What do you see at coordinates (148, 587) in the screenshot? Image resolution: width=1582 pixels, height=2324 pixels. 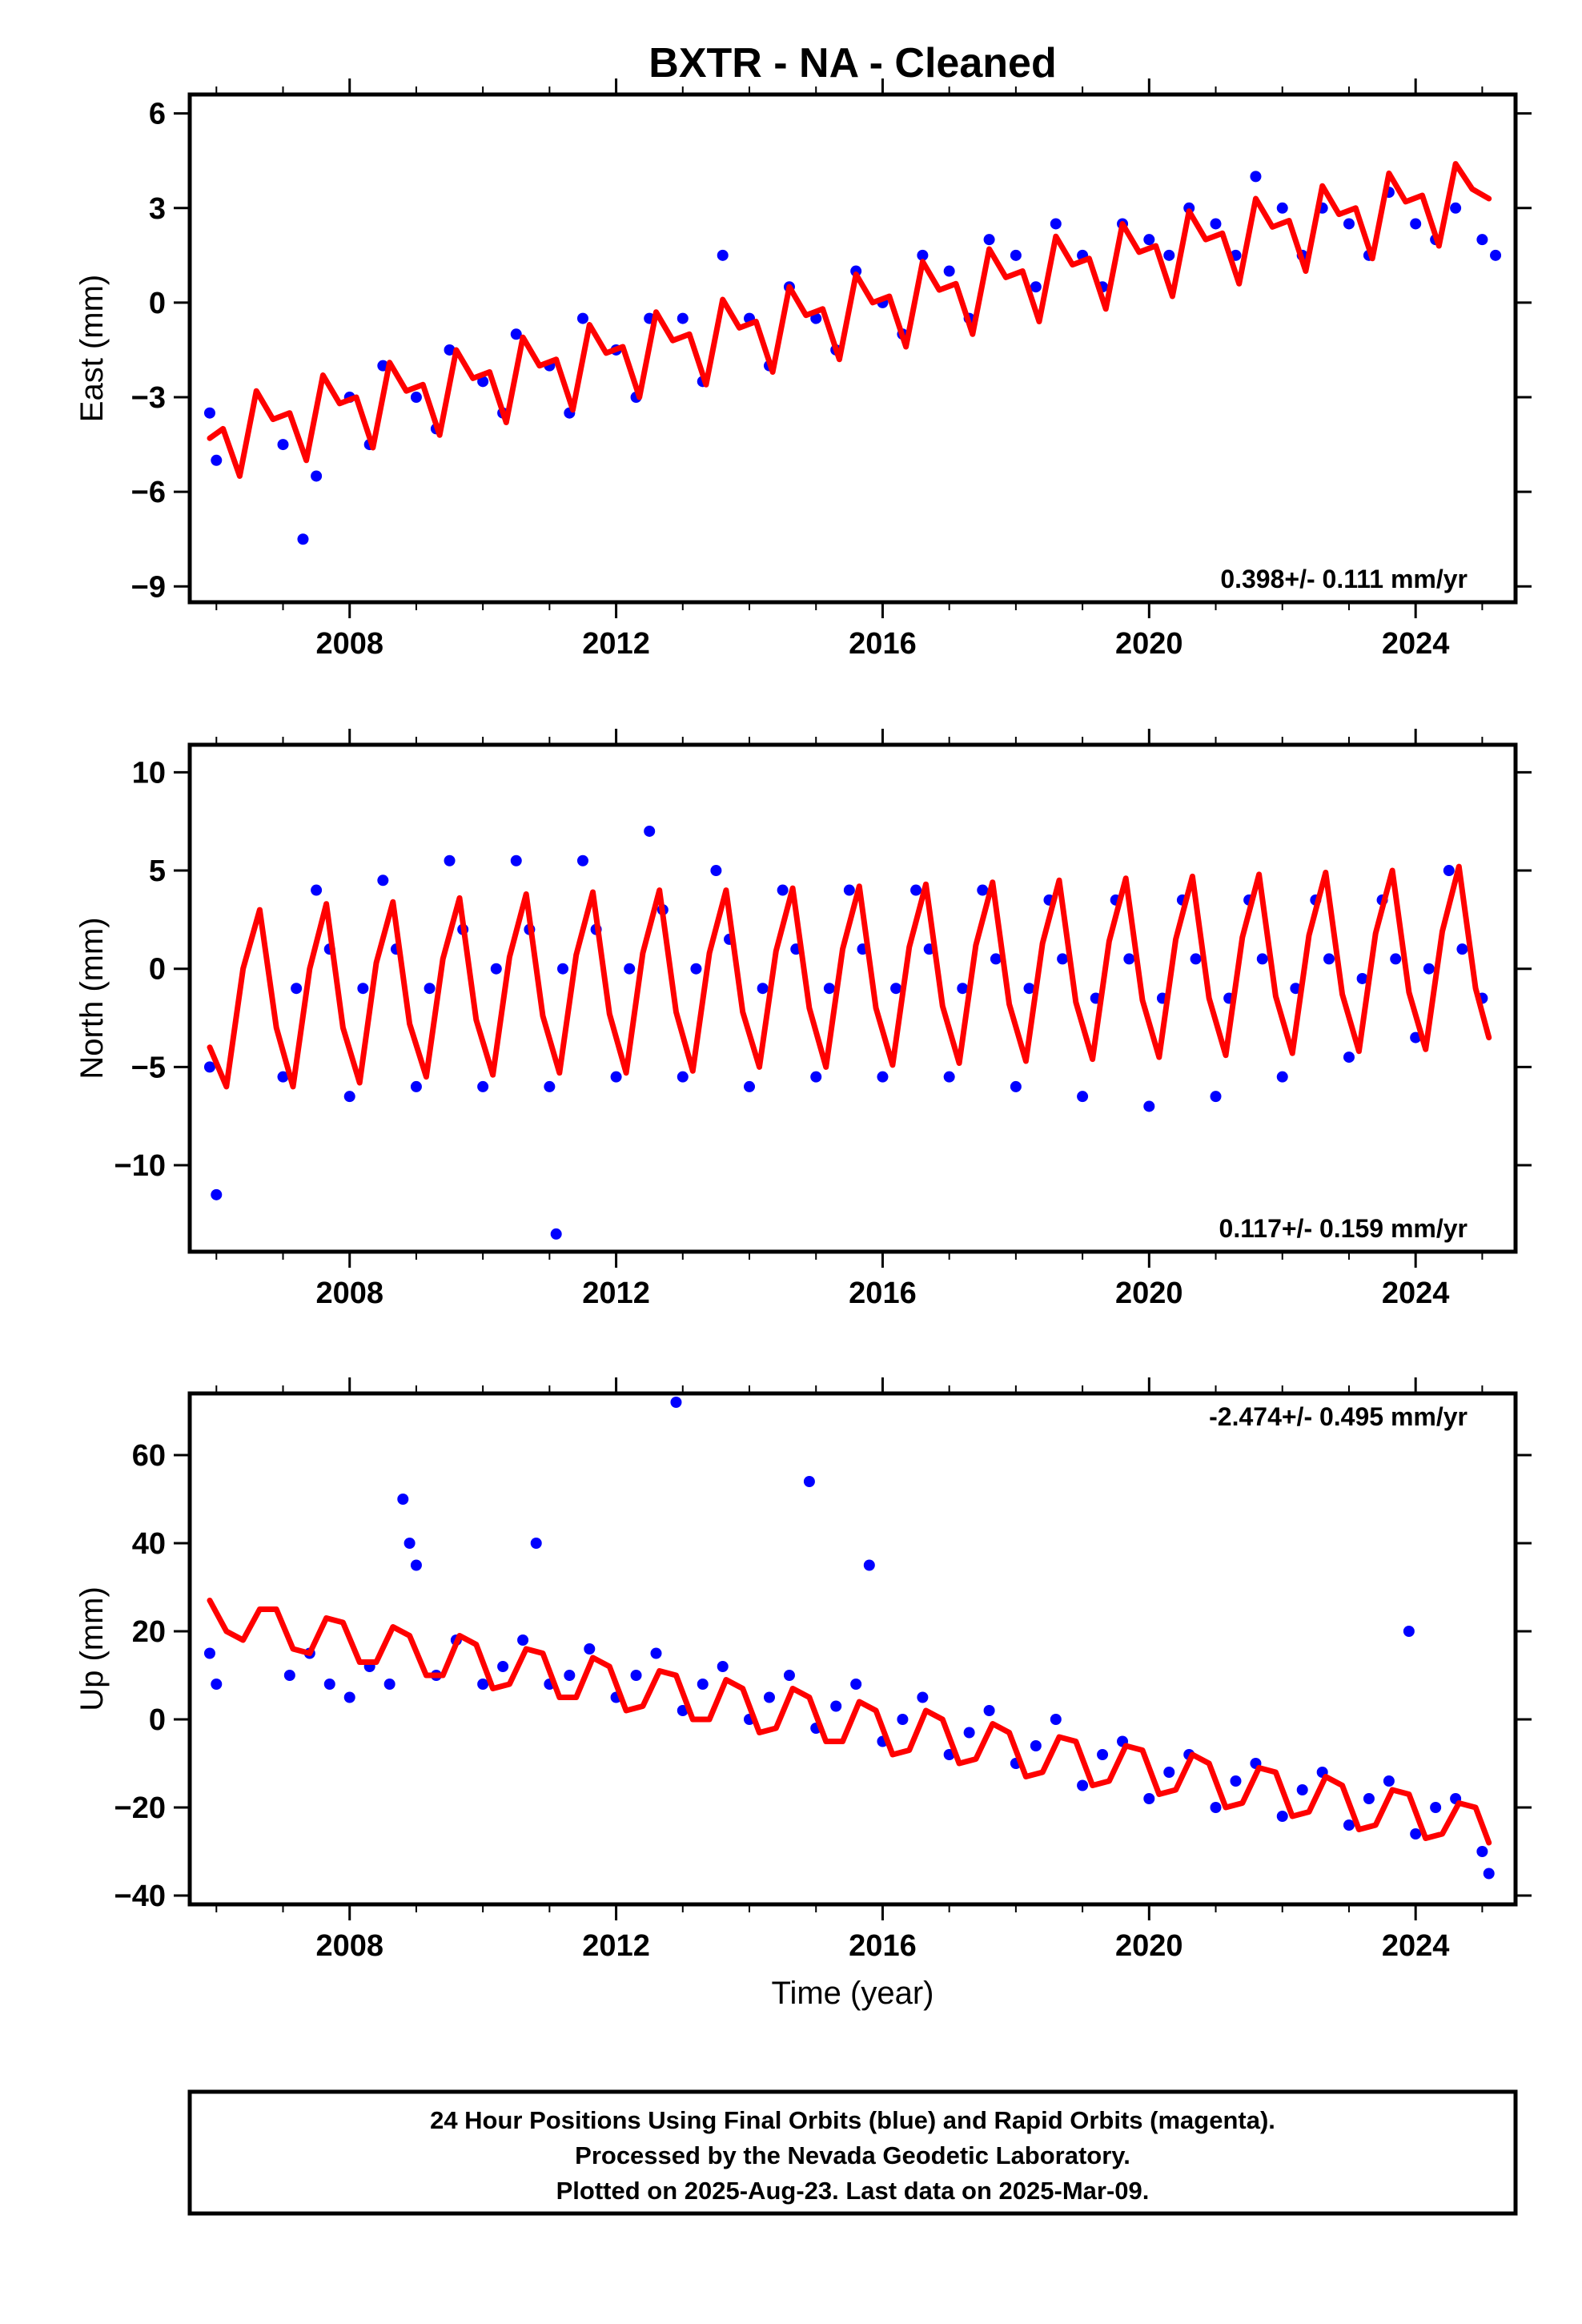 I see `y-tick-label: −9` at bounding box center [148, 587].